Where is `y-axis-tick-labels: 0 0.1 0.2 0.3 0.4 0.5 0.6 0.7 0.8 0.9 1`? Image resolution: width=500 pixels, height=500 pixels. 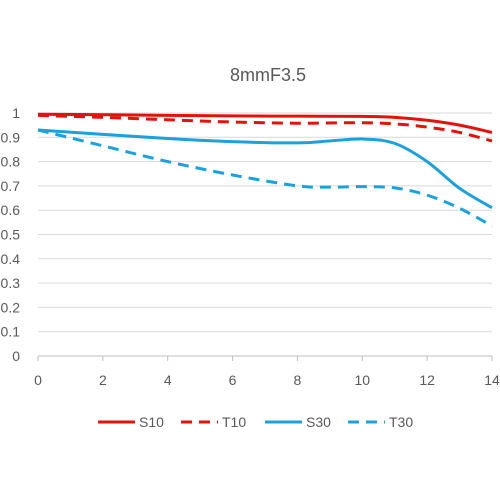
y-axis-tick-labels: 0 0.1 0.2 0.3 0.4 0.5 0.6 0.7 0.8 0.9 1 is located at coordinates (11, 234).